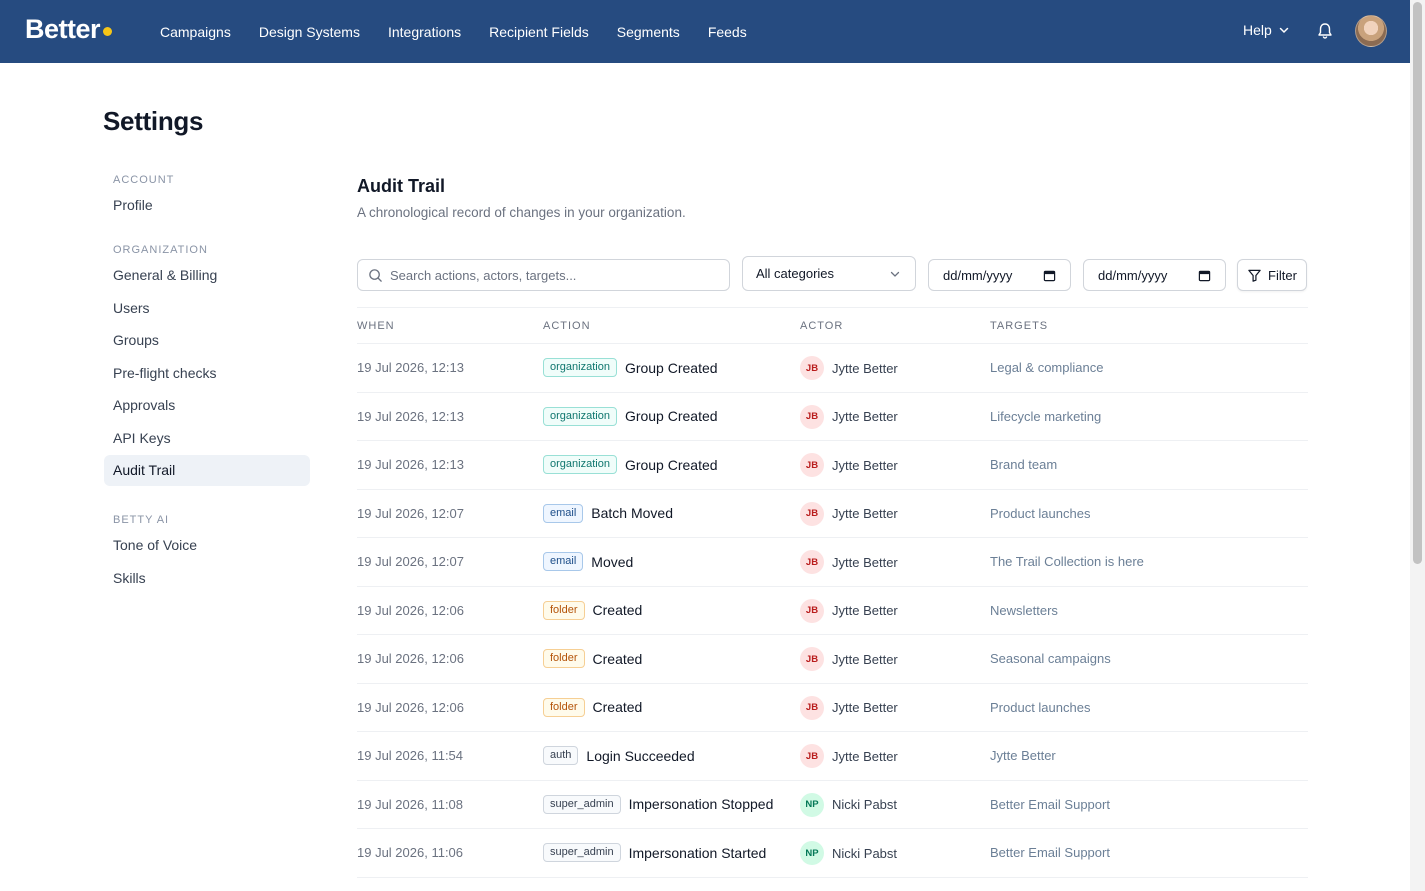 This screenshot has width=1425, height=891. Describe the element at coordinates (144, 405) in the screenshot. I see `sidebar-item-approvals: Approvals` at that location.